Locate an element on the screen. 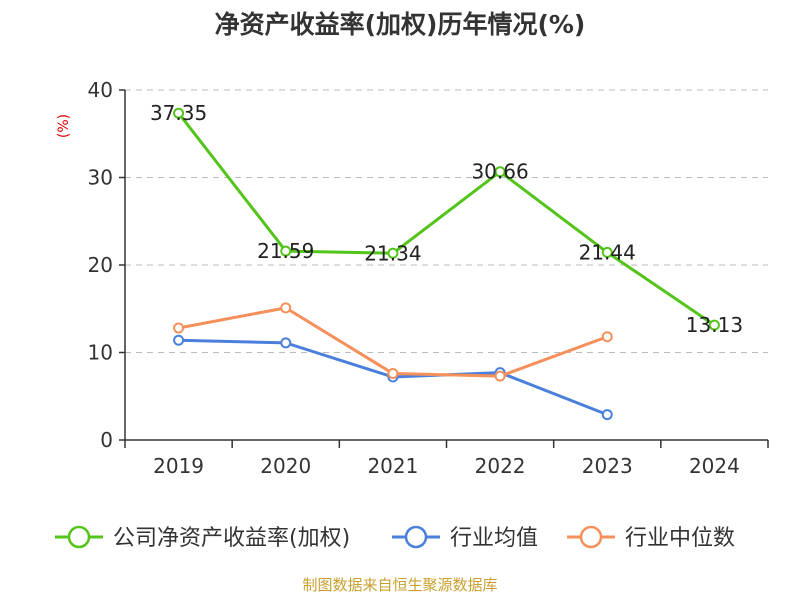  data-label: 21.34 is located at coordinates (392, 253).